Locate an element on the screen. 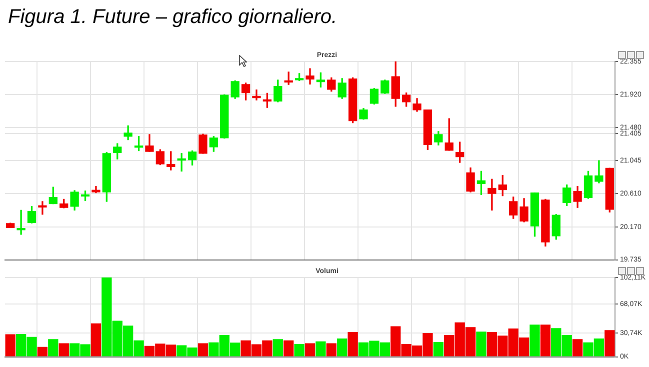  text: Figura 1. Future – grafico giornaliero. is located at coordinates (173, 17).